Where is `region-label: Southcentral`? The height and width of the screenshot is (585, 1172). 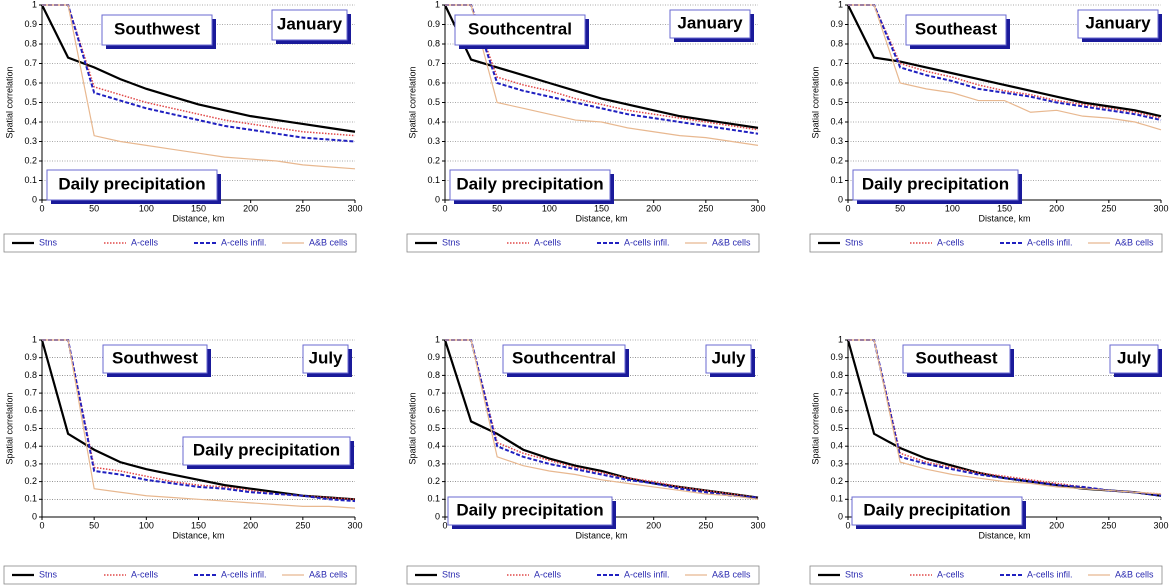 region-label: Southcentral is located at coordinates (564, 357).